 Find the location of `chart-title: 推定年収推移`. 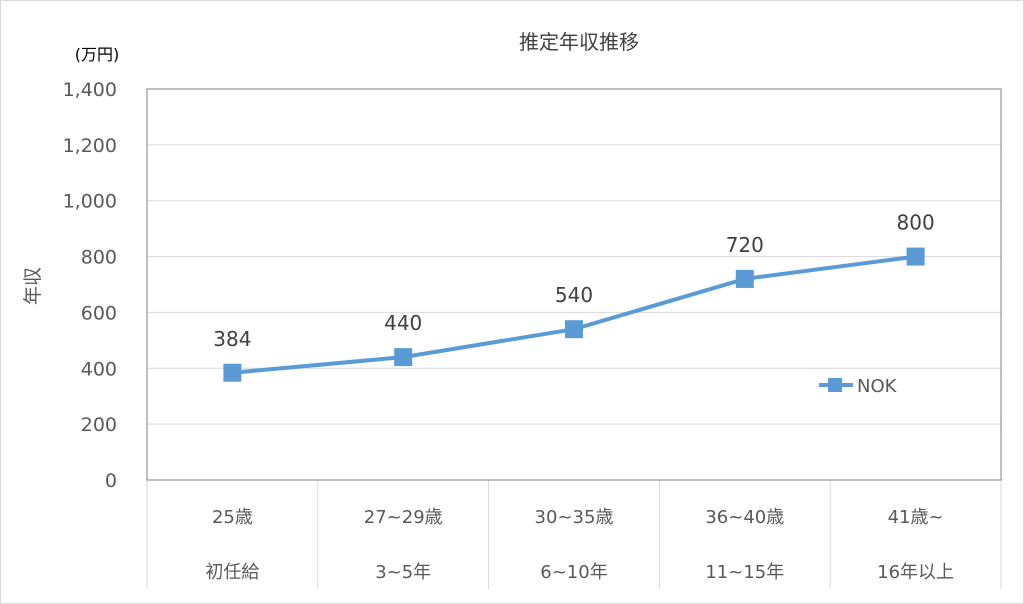

chart-title: 推定年収推移 is located at coordinates (579, 42).